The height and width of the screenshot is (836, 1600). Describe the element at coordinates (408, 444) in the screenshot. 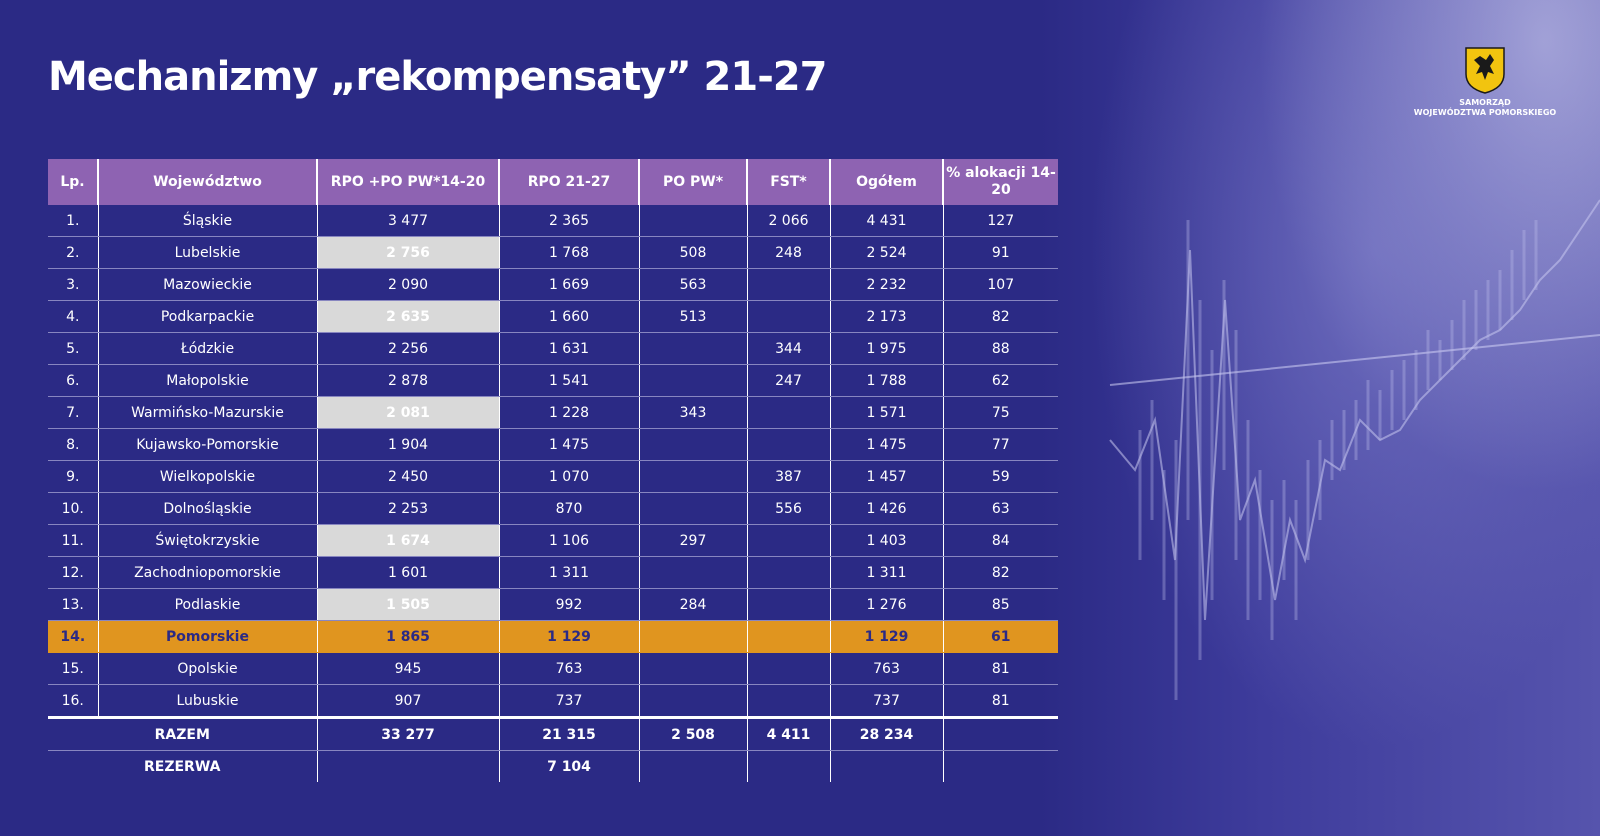

I see `cell-rpo-1420: 1 904` at that location.